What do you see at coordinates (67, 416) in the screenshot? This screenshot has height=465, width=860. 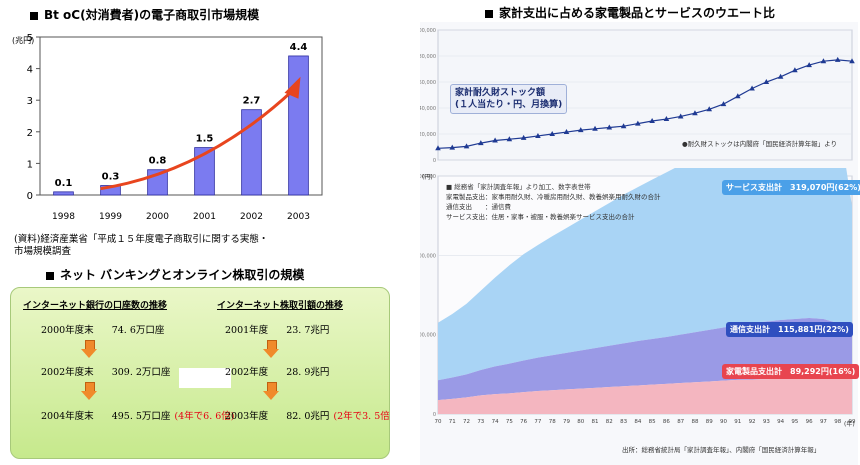 I see `bank-row-year: 2004年度末` at bounding box center [67, 416].